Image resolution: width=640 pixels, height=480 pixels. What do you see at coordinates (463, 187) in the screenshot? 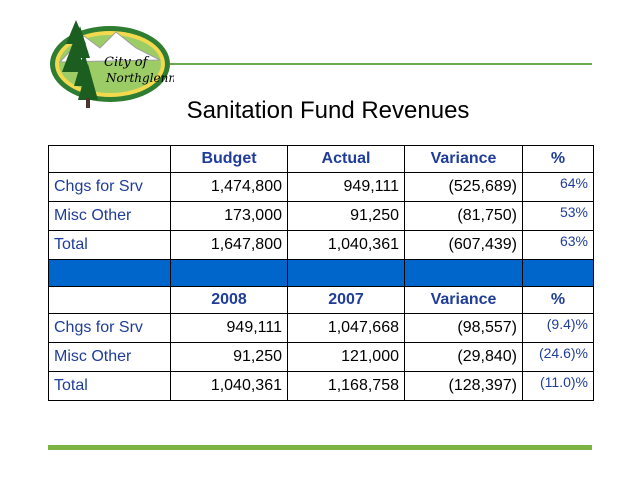
I see `variance-value: (525,689)` at bounding box center [463, 187].